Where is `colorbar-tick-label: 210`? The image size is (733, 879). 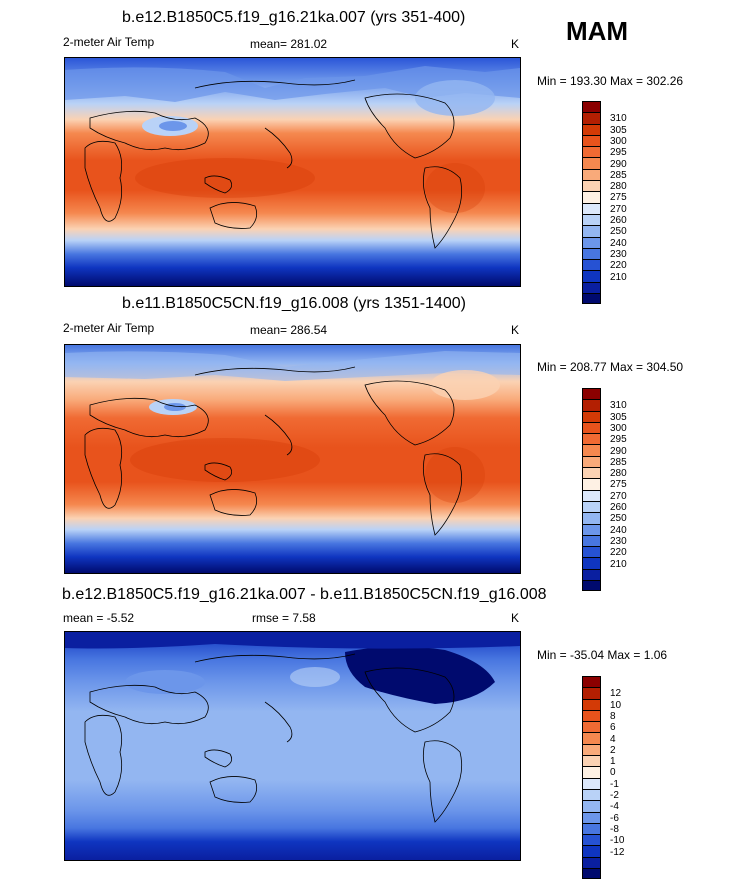
colorbar-tick-label: 210 is located at coordinates (618, 564).